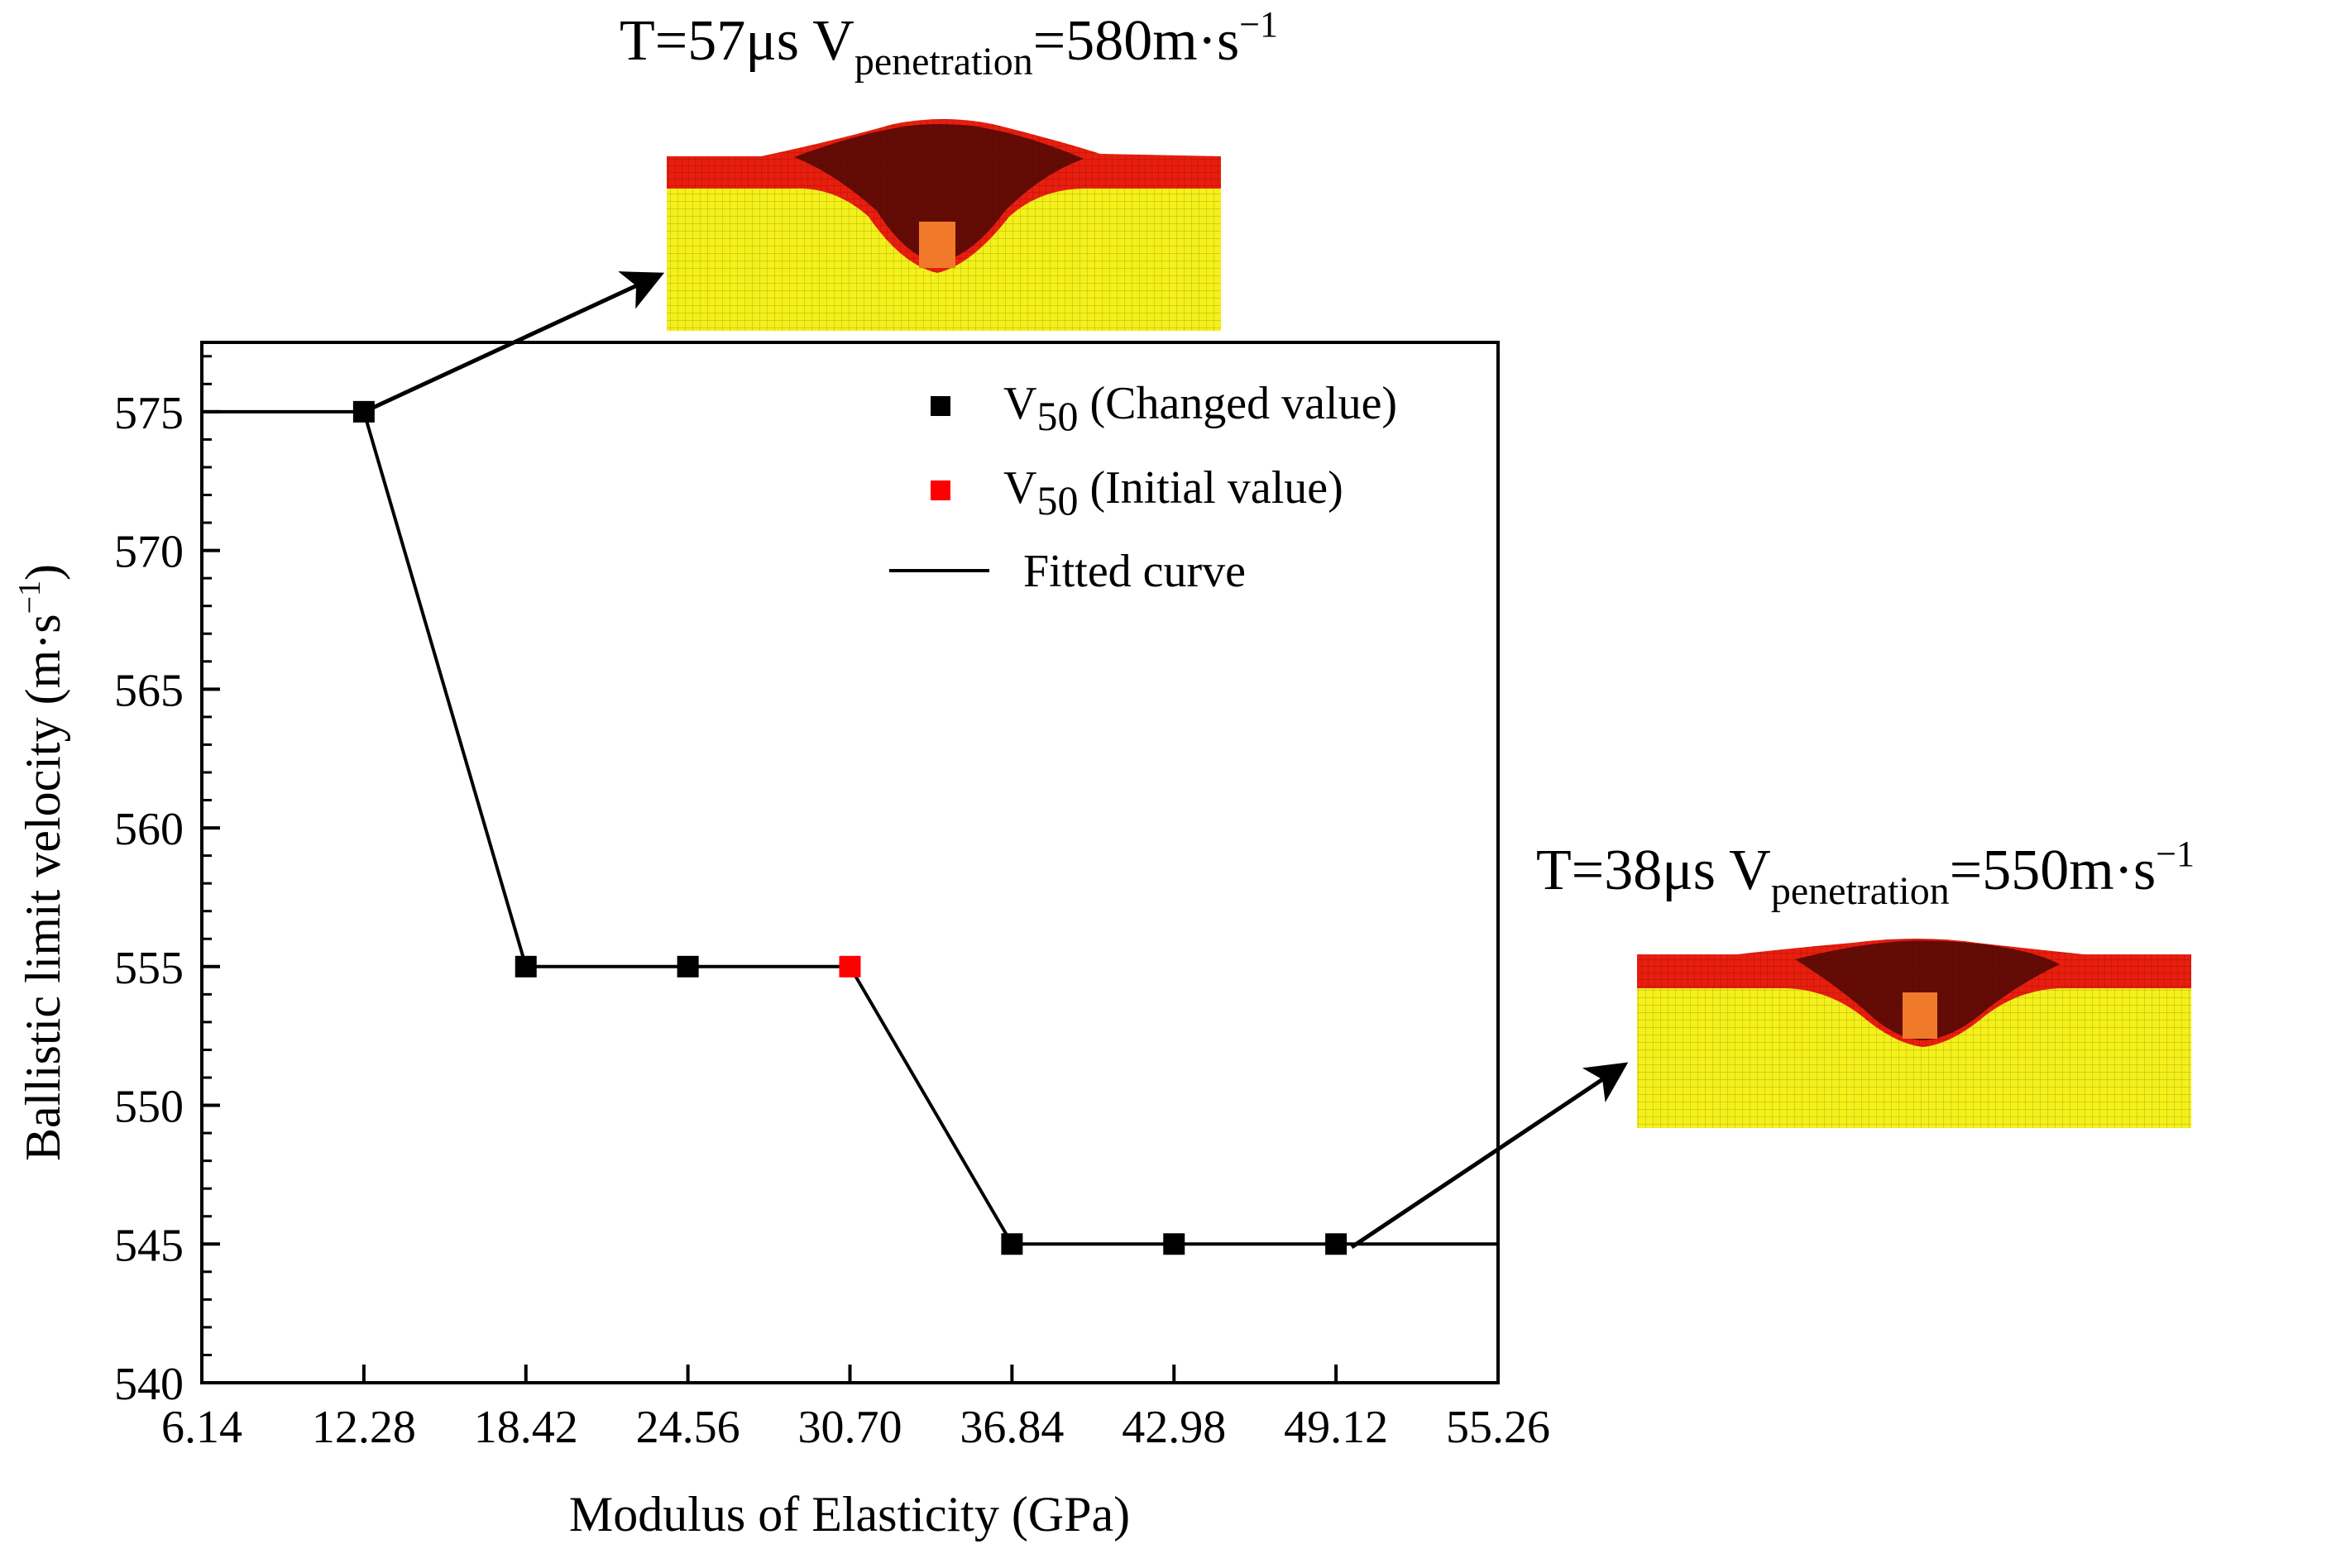 The width and height of the screenshot is (2336, 1568). I want to click on y-axis-label-main: Ballistic limit velocity (m·s, so click(43, 887).